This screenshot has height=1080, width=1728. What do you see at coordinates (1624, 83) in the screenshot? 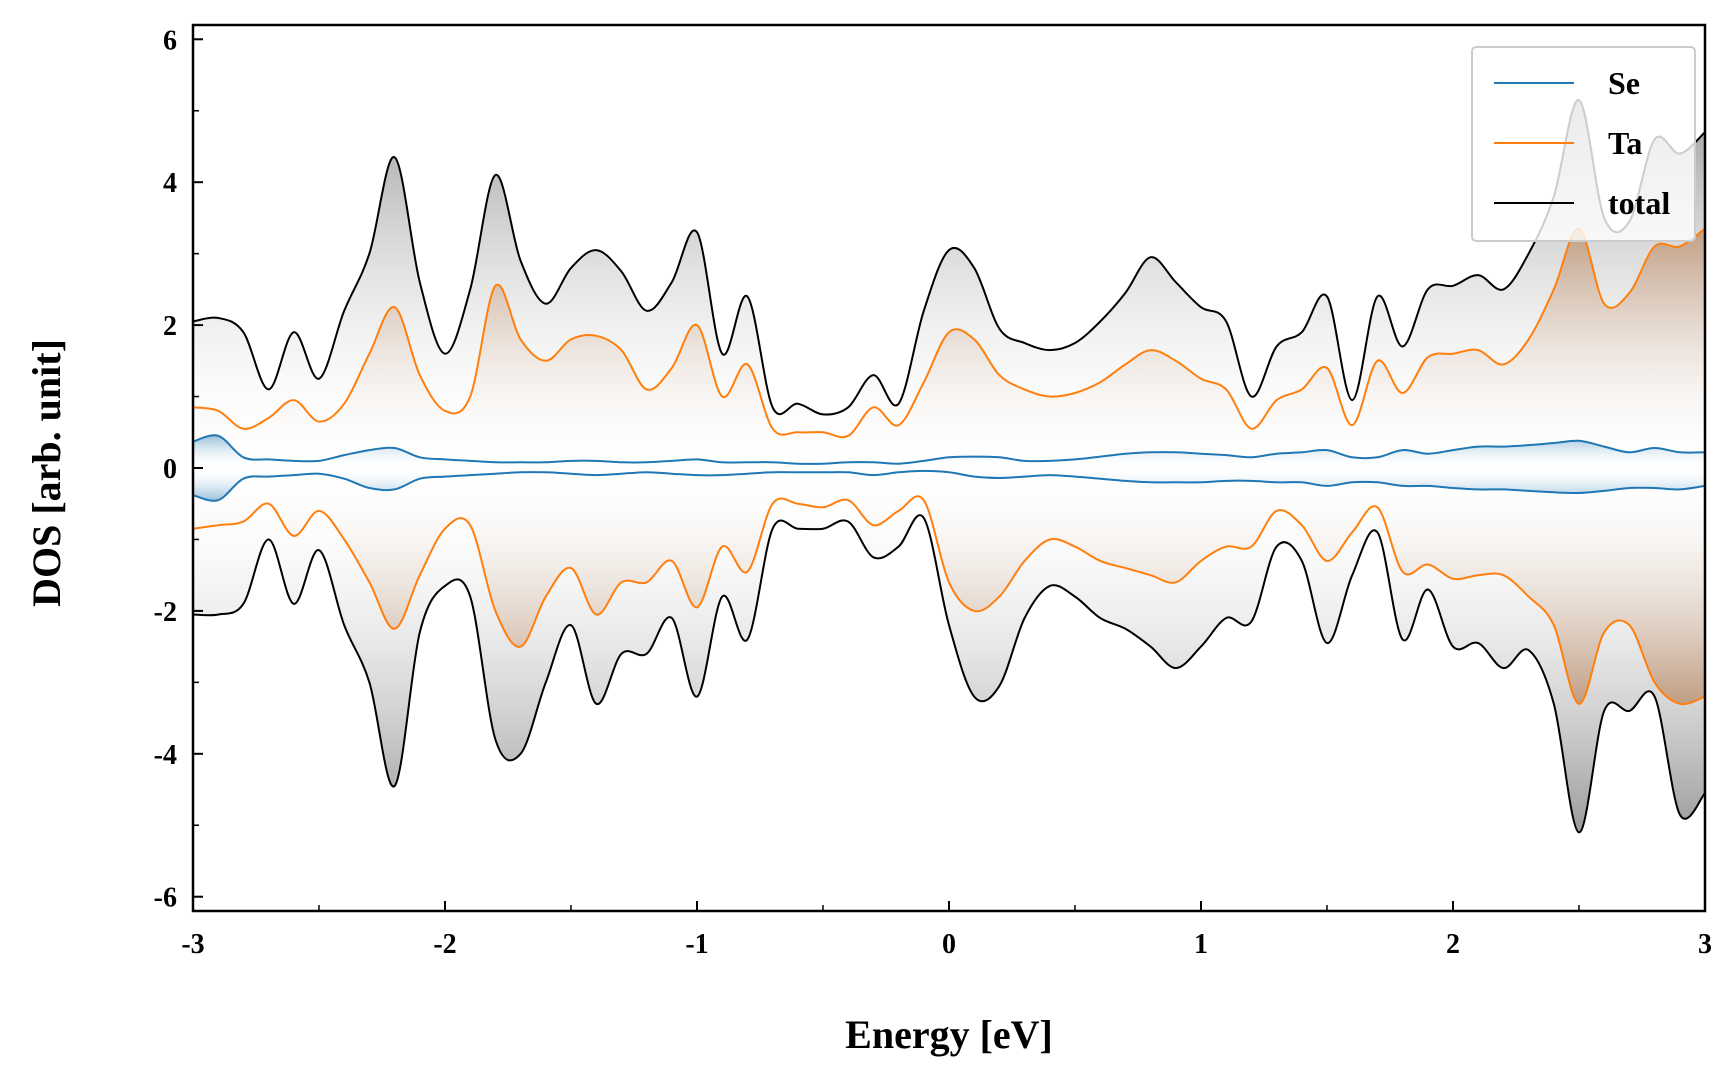
I see `legend-label-se: Se` at bounding box center [1624, 83].